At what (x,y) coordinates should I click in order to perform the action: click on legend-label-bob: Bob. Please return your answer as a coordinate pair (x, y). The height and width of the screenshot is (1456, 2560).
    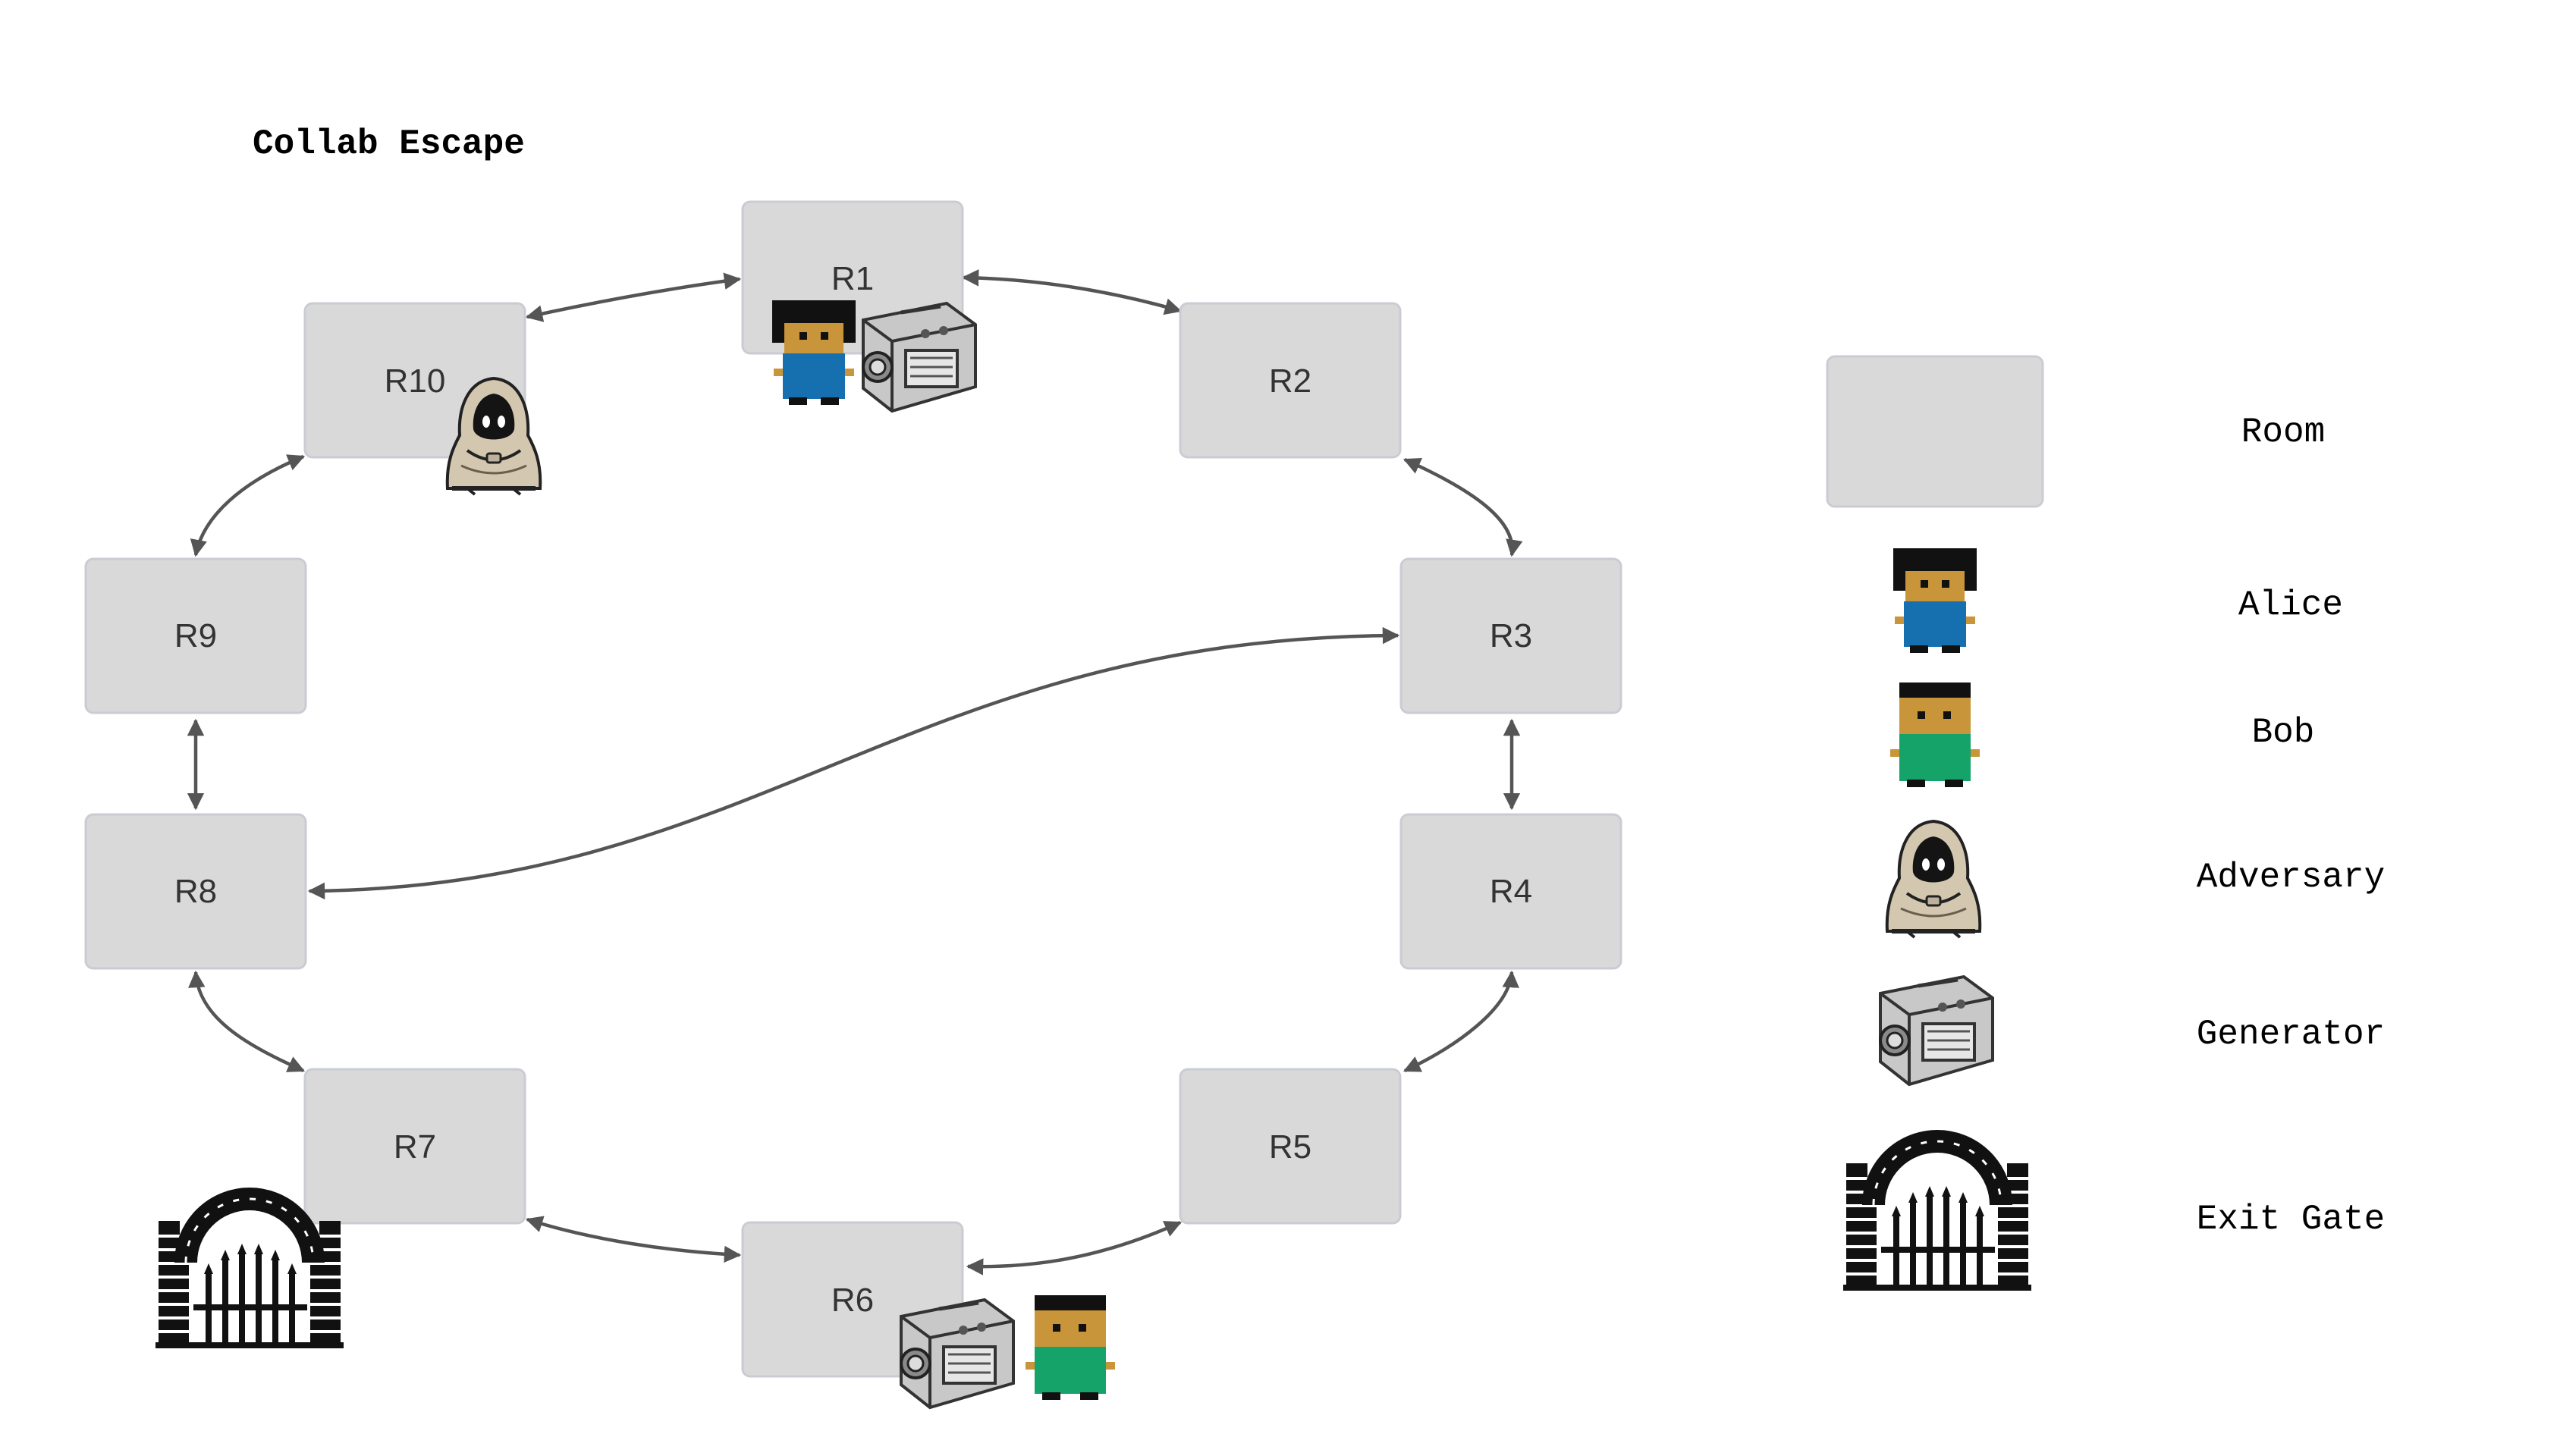
    Looking at the image, I should click on (2283, 732).